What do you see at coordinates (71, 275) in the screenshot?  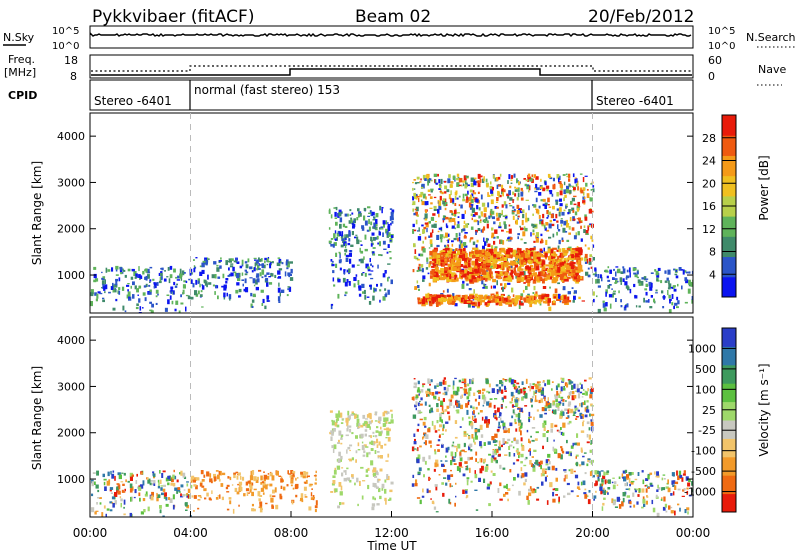 I see `y-tick-label: 1000` at bounding box center [71, 275].